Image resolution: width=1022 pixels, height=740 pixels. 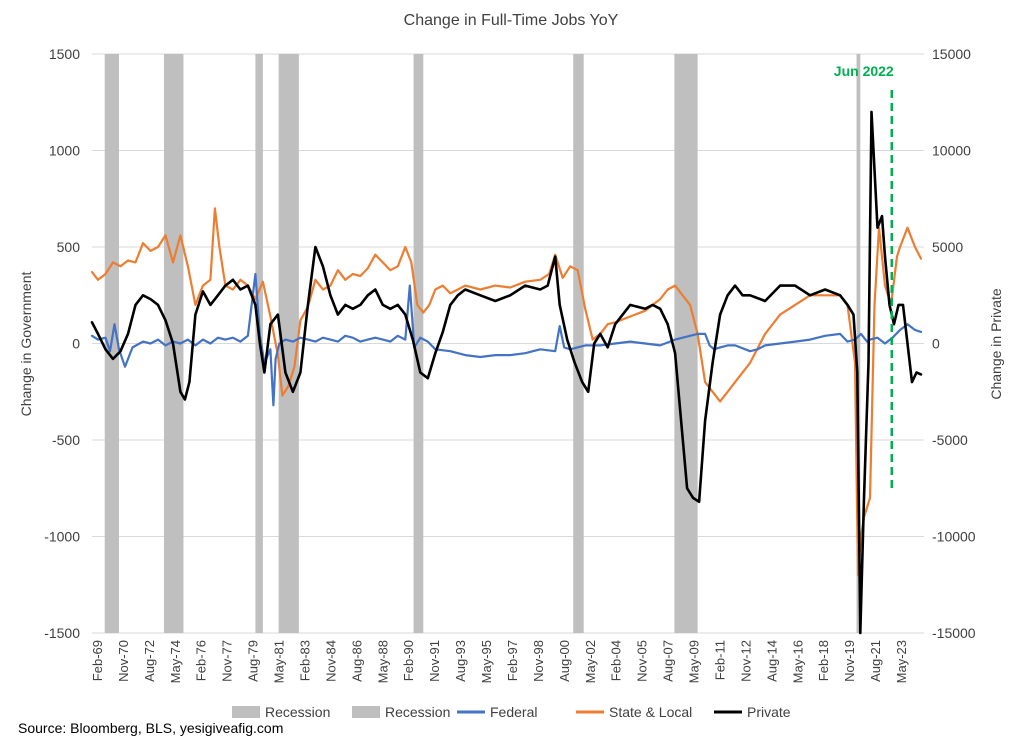 What do you see at coordinates (864, 275) in the screenshot?
I see `annotation-group: Jun 2022` at bounding box center [864, 275].